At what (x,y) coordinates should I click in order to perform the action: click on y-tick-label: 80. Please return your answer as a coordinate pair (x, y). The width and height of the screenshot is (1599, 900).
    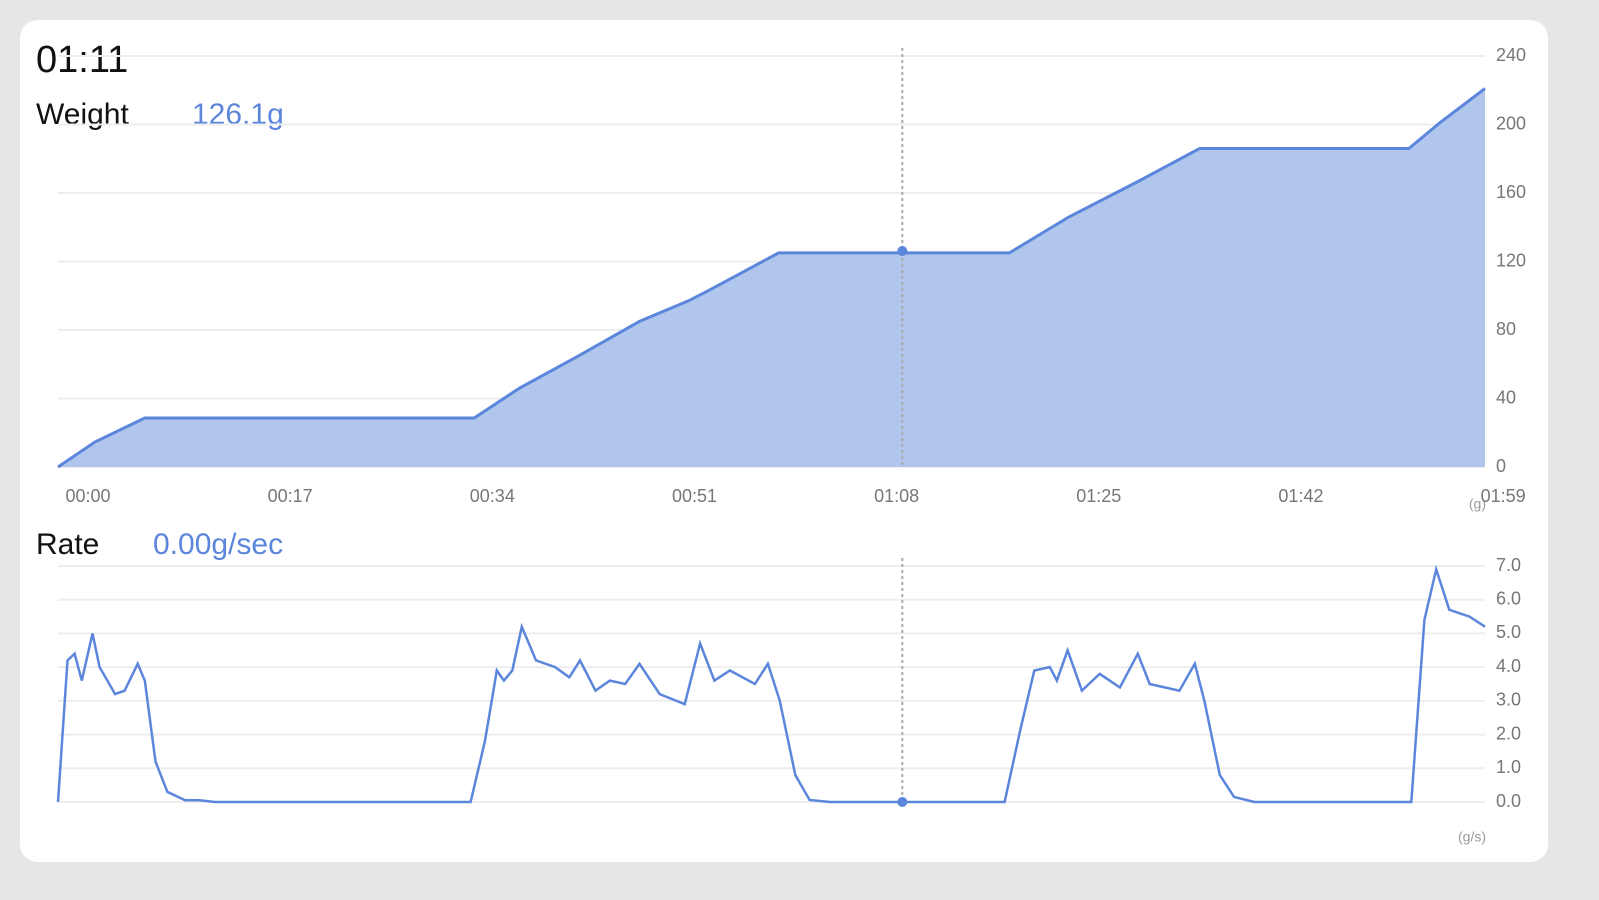
    Looking at the image, I should click on (1506, 329).